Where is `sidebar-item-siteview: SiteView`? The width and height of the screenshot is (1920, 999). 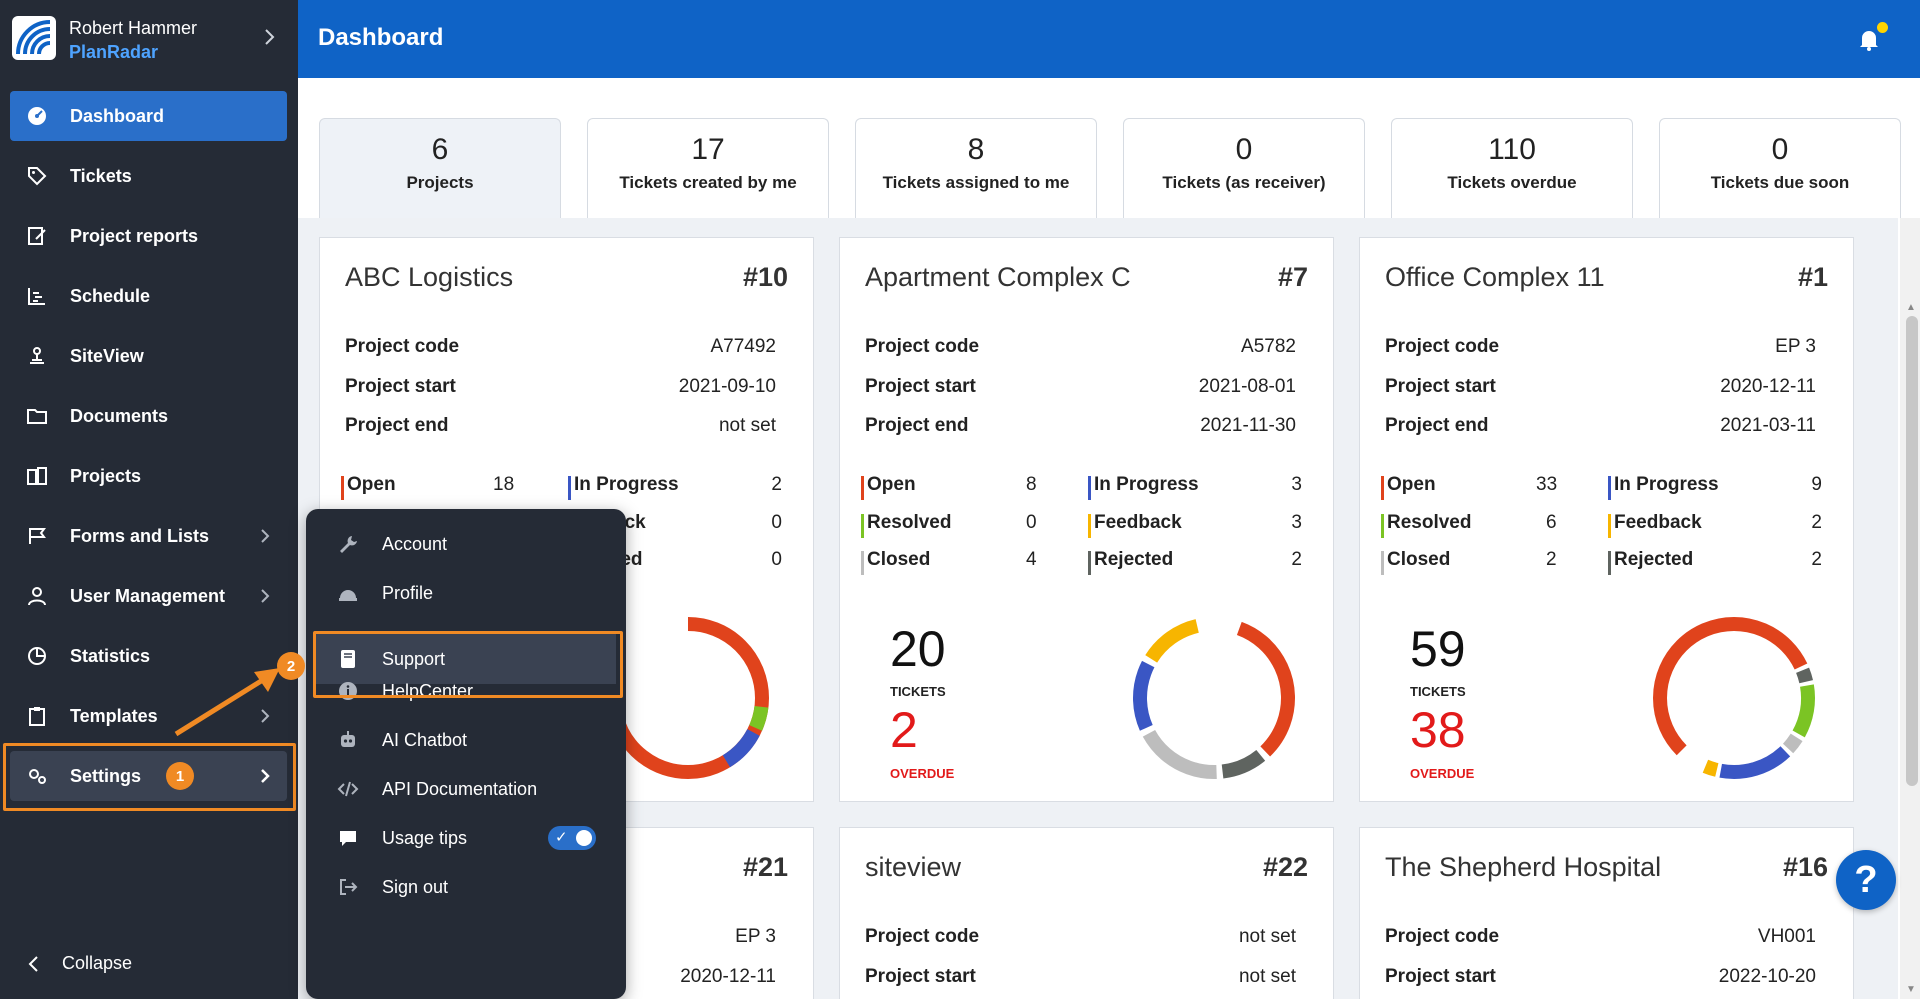 sidebar-item-siteview: SiteView is located at coordinates (148, 356).